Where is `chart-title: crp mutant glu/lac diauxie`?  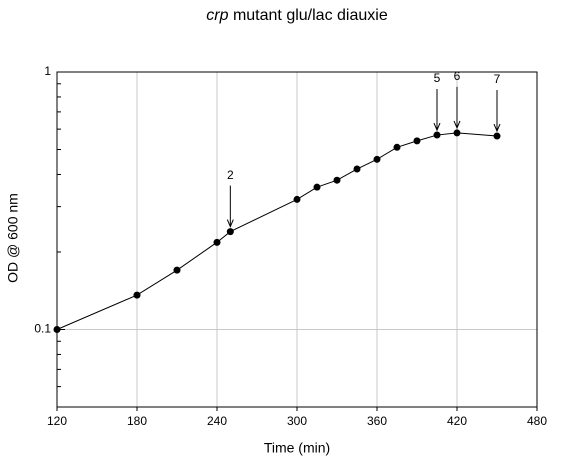 chart-title: crp mutant glu/lac diauxie is located at coordinates (297, 15).